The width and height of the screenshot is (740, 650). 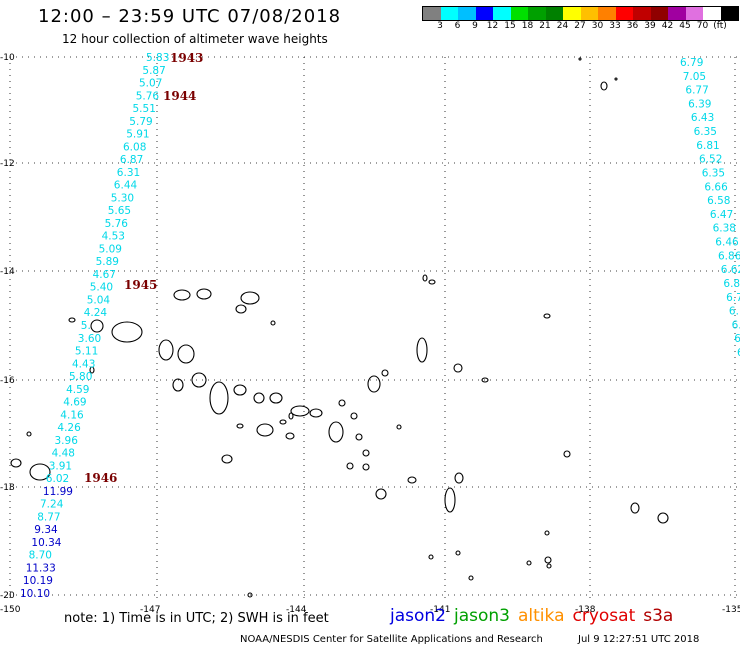 What do you see at coordinates (89, 339) in the screenshot?
I see `wave-height-label: 3.60` at bounding box center [89, 339].